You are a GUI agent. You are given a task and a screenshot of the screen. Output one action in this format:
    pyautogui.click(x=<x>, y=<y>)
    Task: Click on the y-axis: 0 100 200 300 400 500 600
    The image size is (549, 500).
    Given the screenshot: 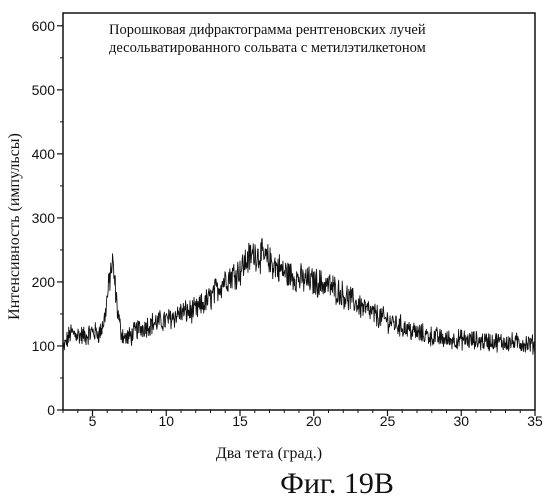 What is the action you would take?
    pyautogui.click(x=47, y=218)
    